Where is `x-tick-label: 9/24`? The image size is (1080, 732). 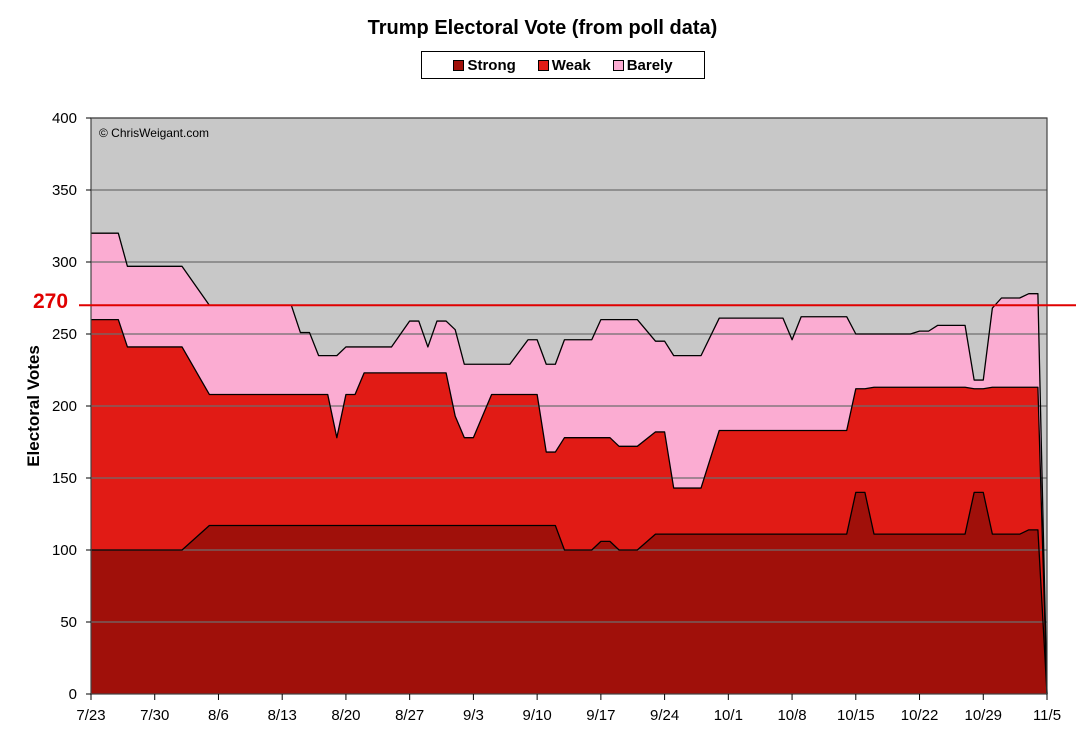 x-tick-label: 9/24 is located at coordinates (664, 715).